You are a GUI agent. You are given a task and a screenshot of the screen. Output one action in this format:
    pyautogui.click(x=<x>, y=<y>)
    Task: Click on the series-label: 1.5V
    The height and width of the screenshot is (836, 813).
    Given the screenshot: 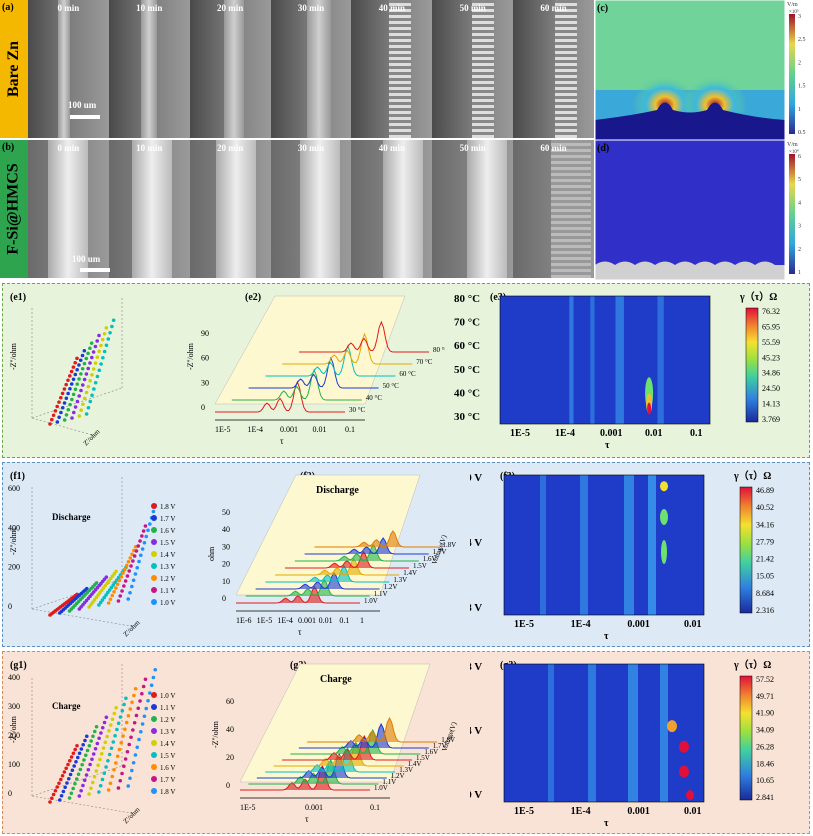 What is the action you would take?
    pyautogui.click(x=423, y=758)
    